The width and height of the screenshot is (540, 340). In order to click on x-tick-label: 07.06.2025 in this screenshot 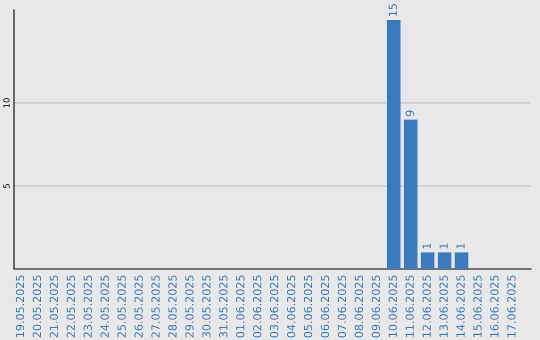, I will do `click(342, 307)`.